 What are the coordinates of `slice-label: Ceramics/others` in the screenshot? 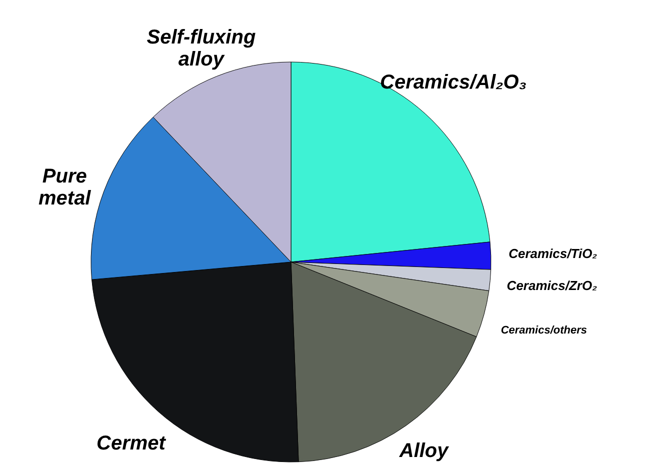 It's located at (544, 330).